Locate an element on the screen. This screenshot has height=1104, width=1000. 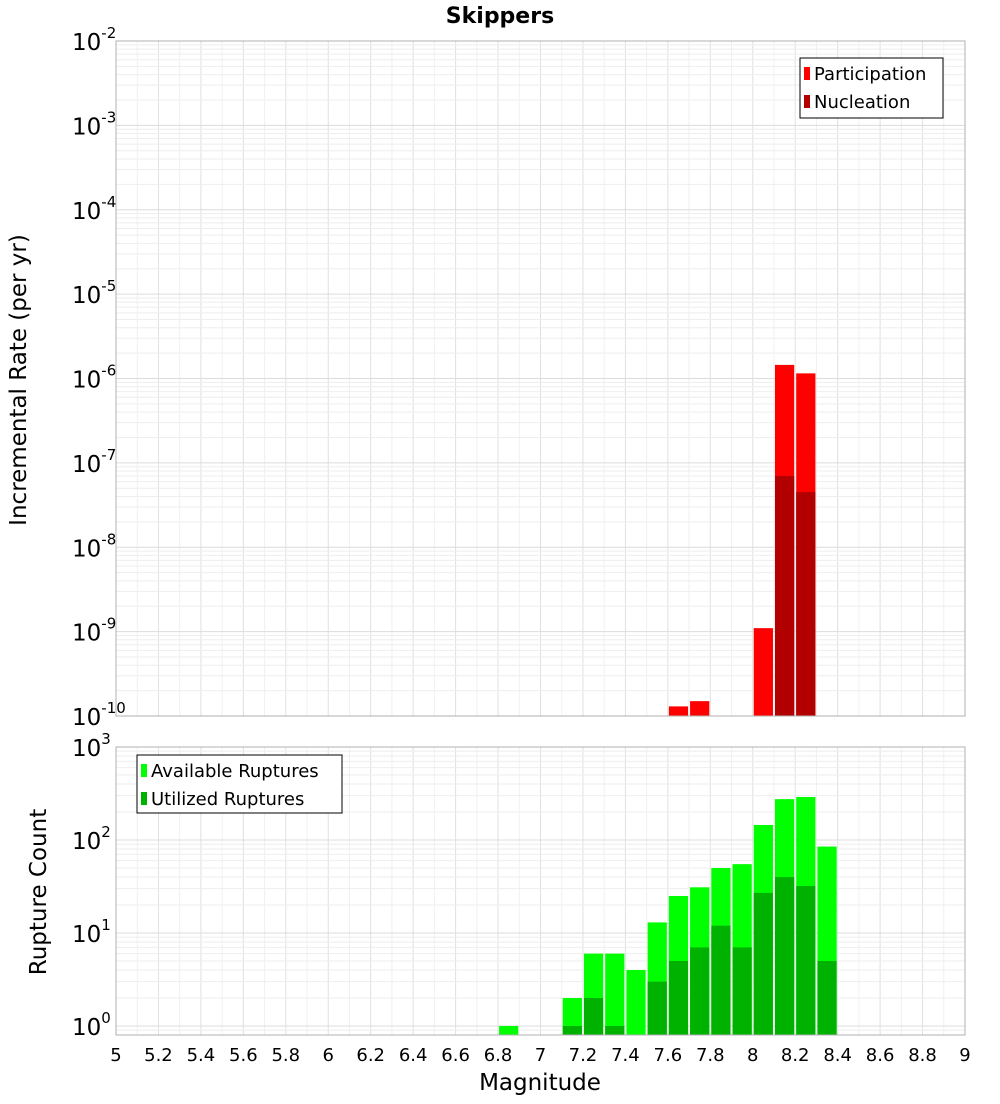
top-y-tick-label: 10⁻⁸ is located at coordinates (94, 546).